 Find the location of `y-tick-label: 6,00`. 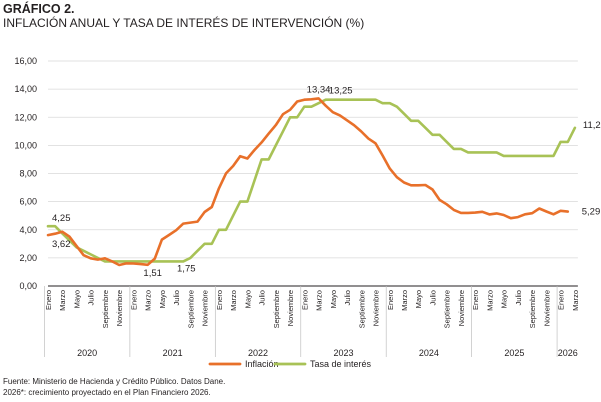

y-tick-label: 6,00 is located at coordinates (28, 202).